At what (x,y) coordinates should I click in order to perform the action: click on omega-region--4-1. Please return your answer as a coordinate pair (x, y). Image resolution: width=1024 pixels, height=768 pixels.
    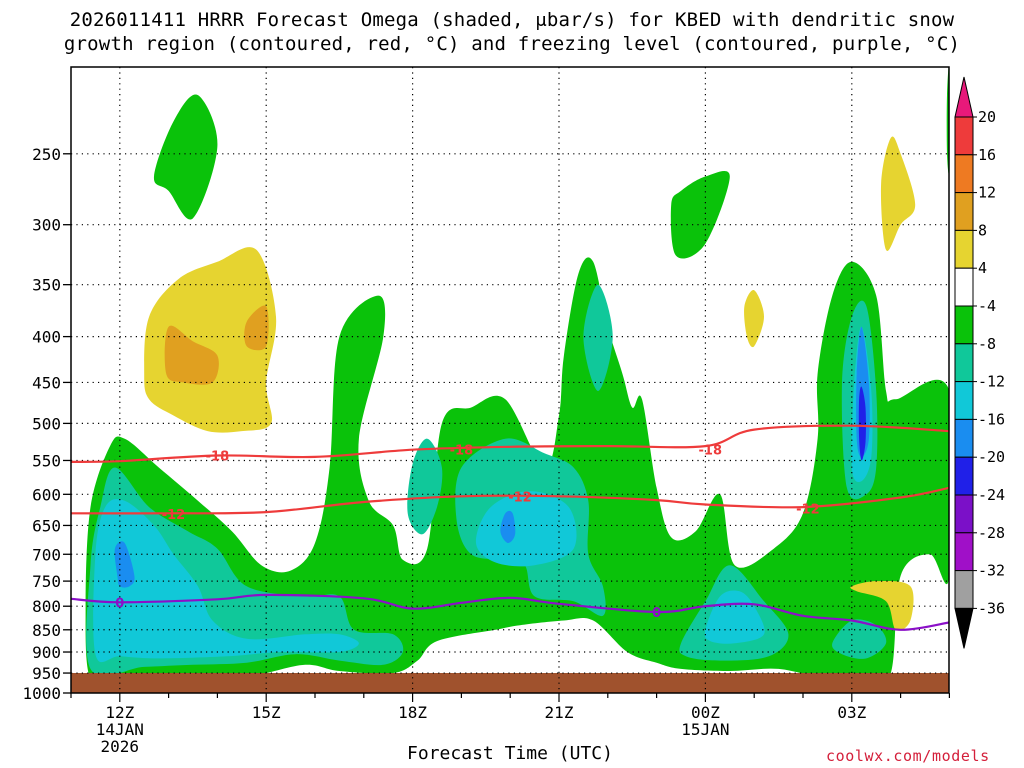
    Looking at the image, I should click on (185, 157).